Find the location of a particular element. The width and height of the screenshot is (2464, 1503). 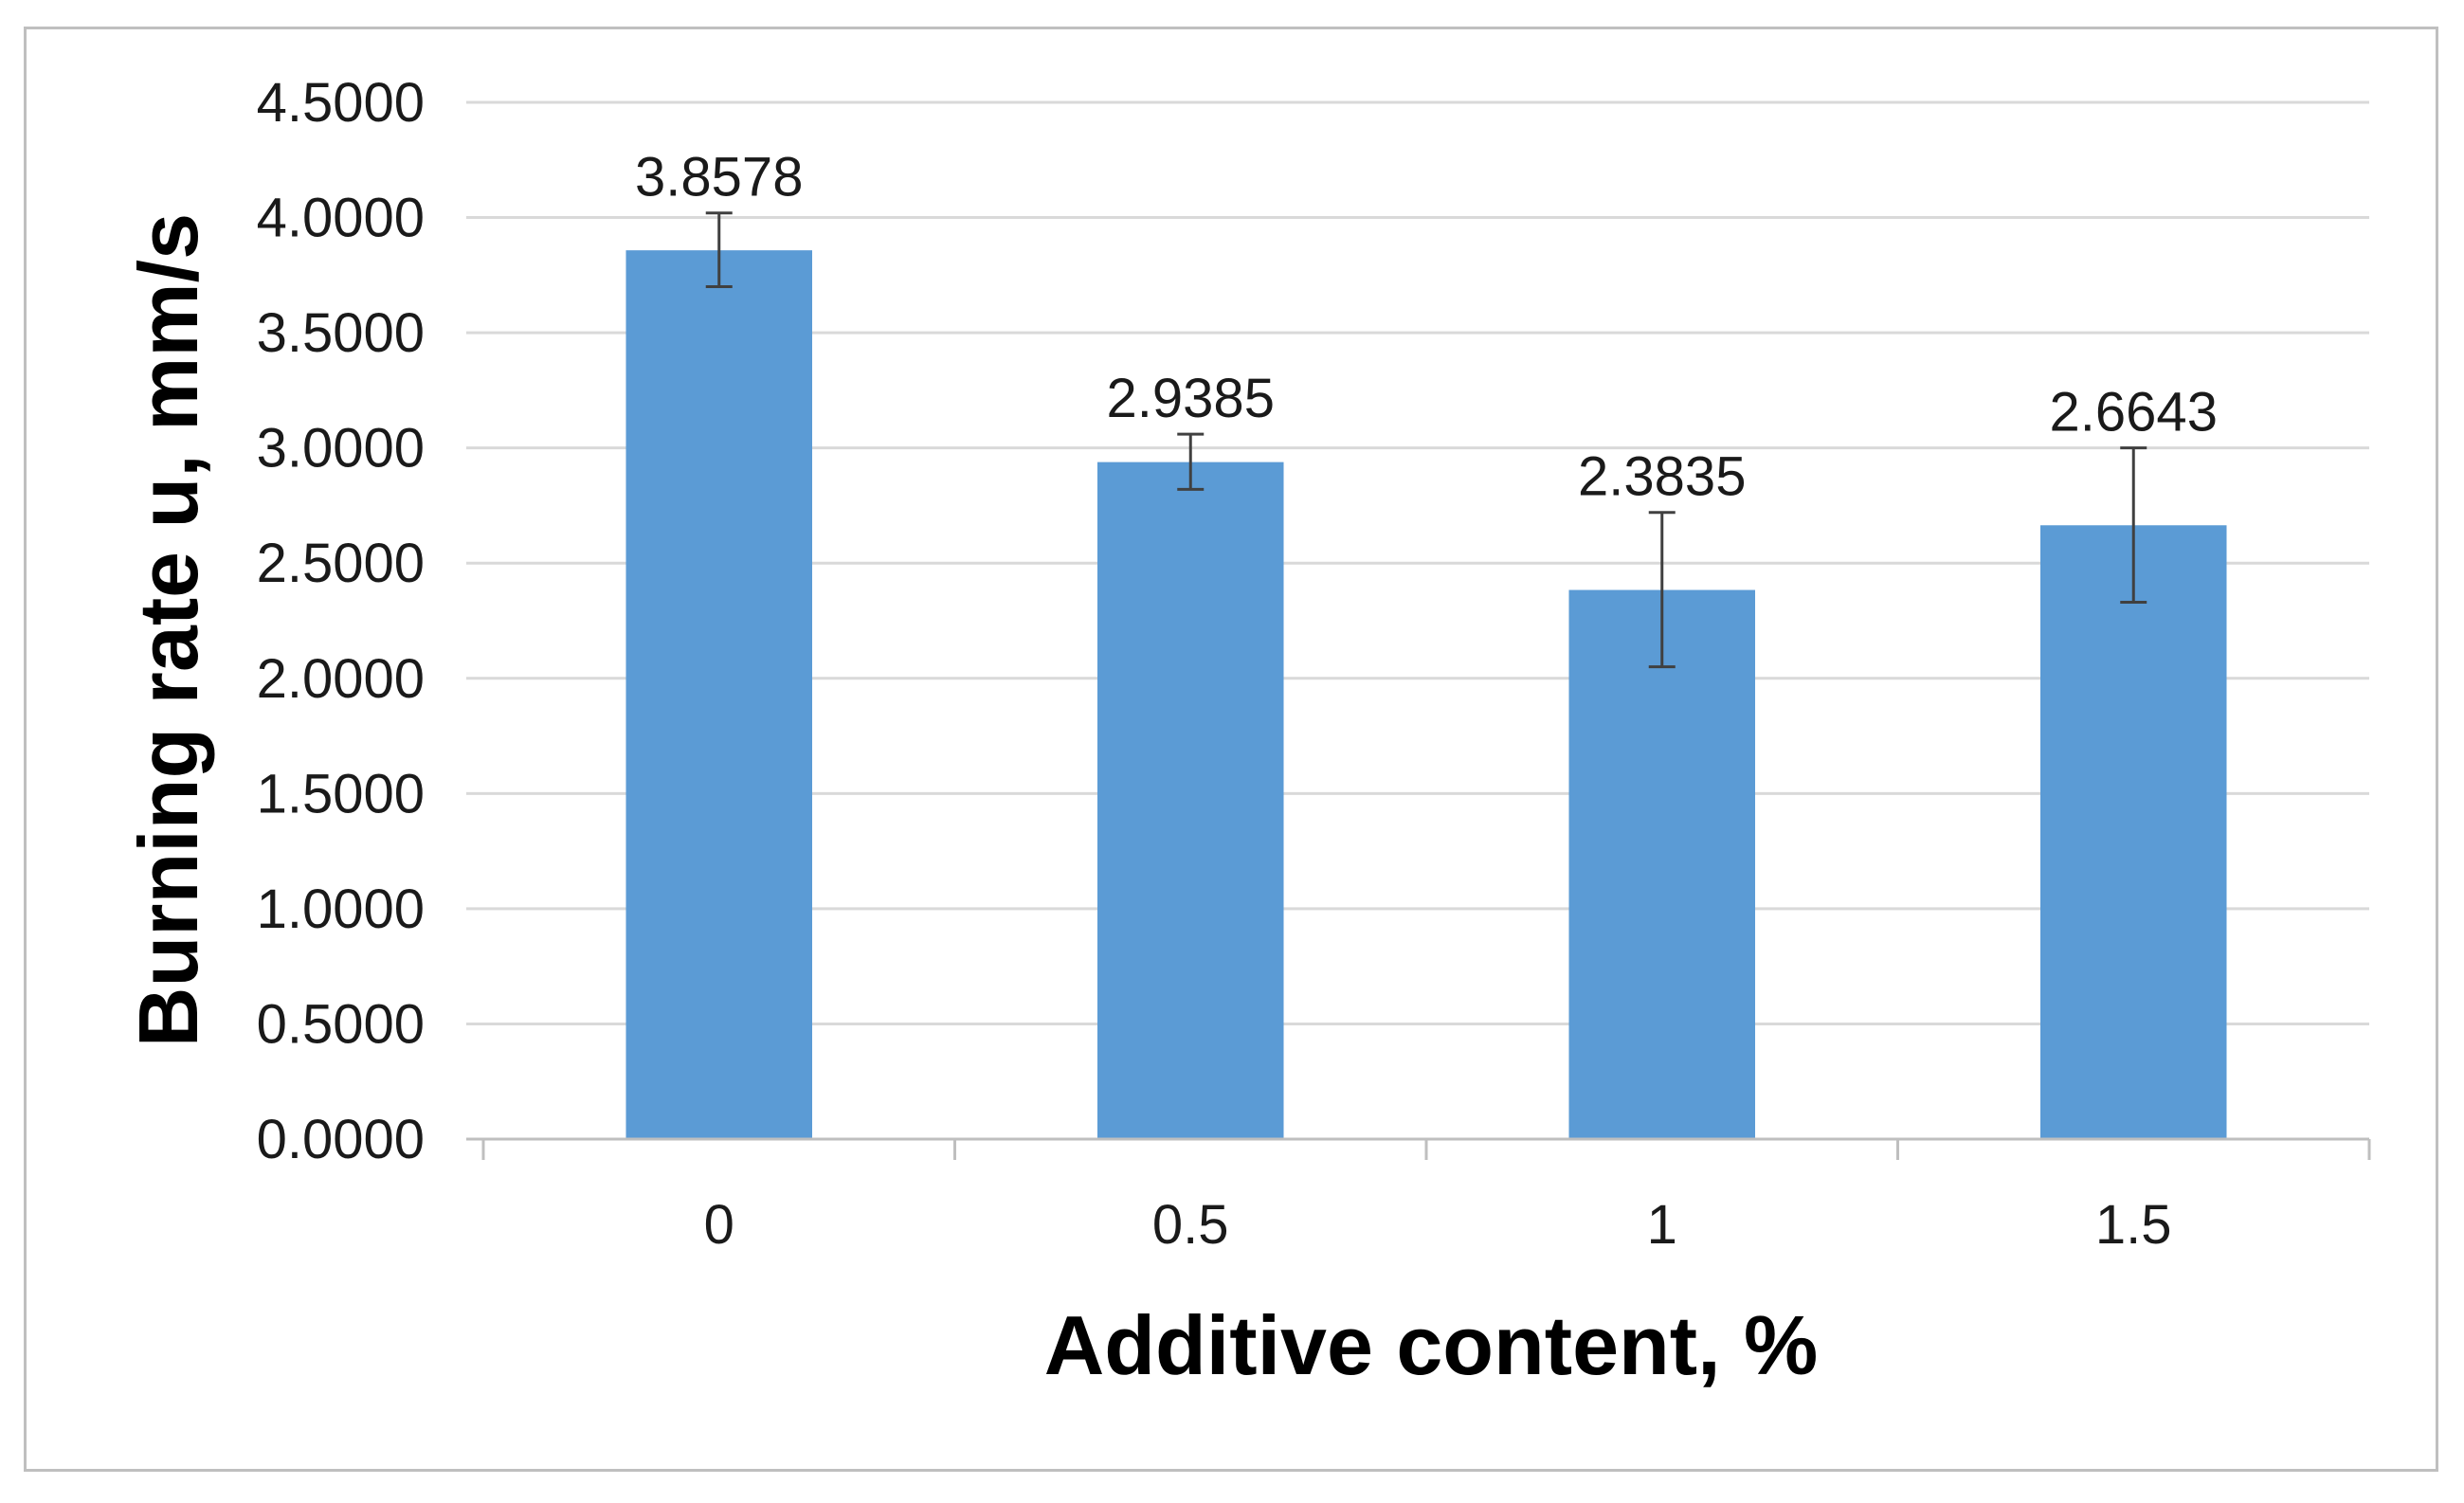

y-tick-label: 0.5000 is located at coordinates (341, 1024).